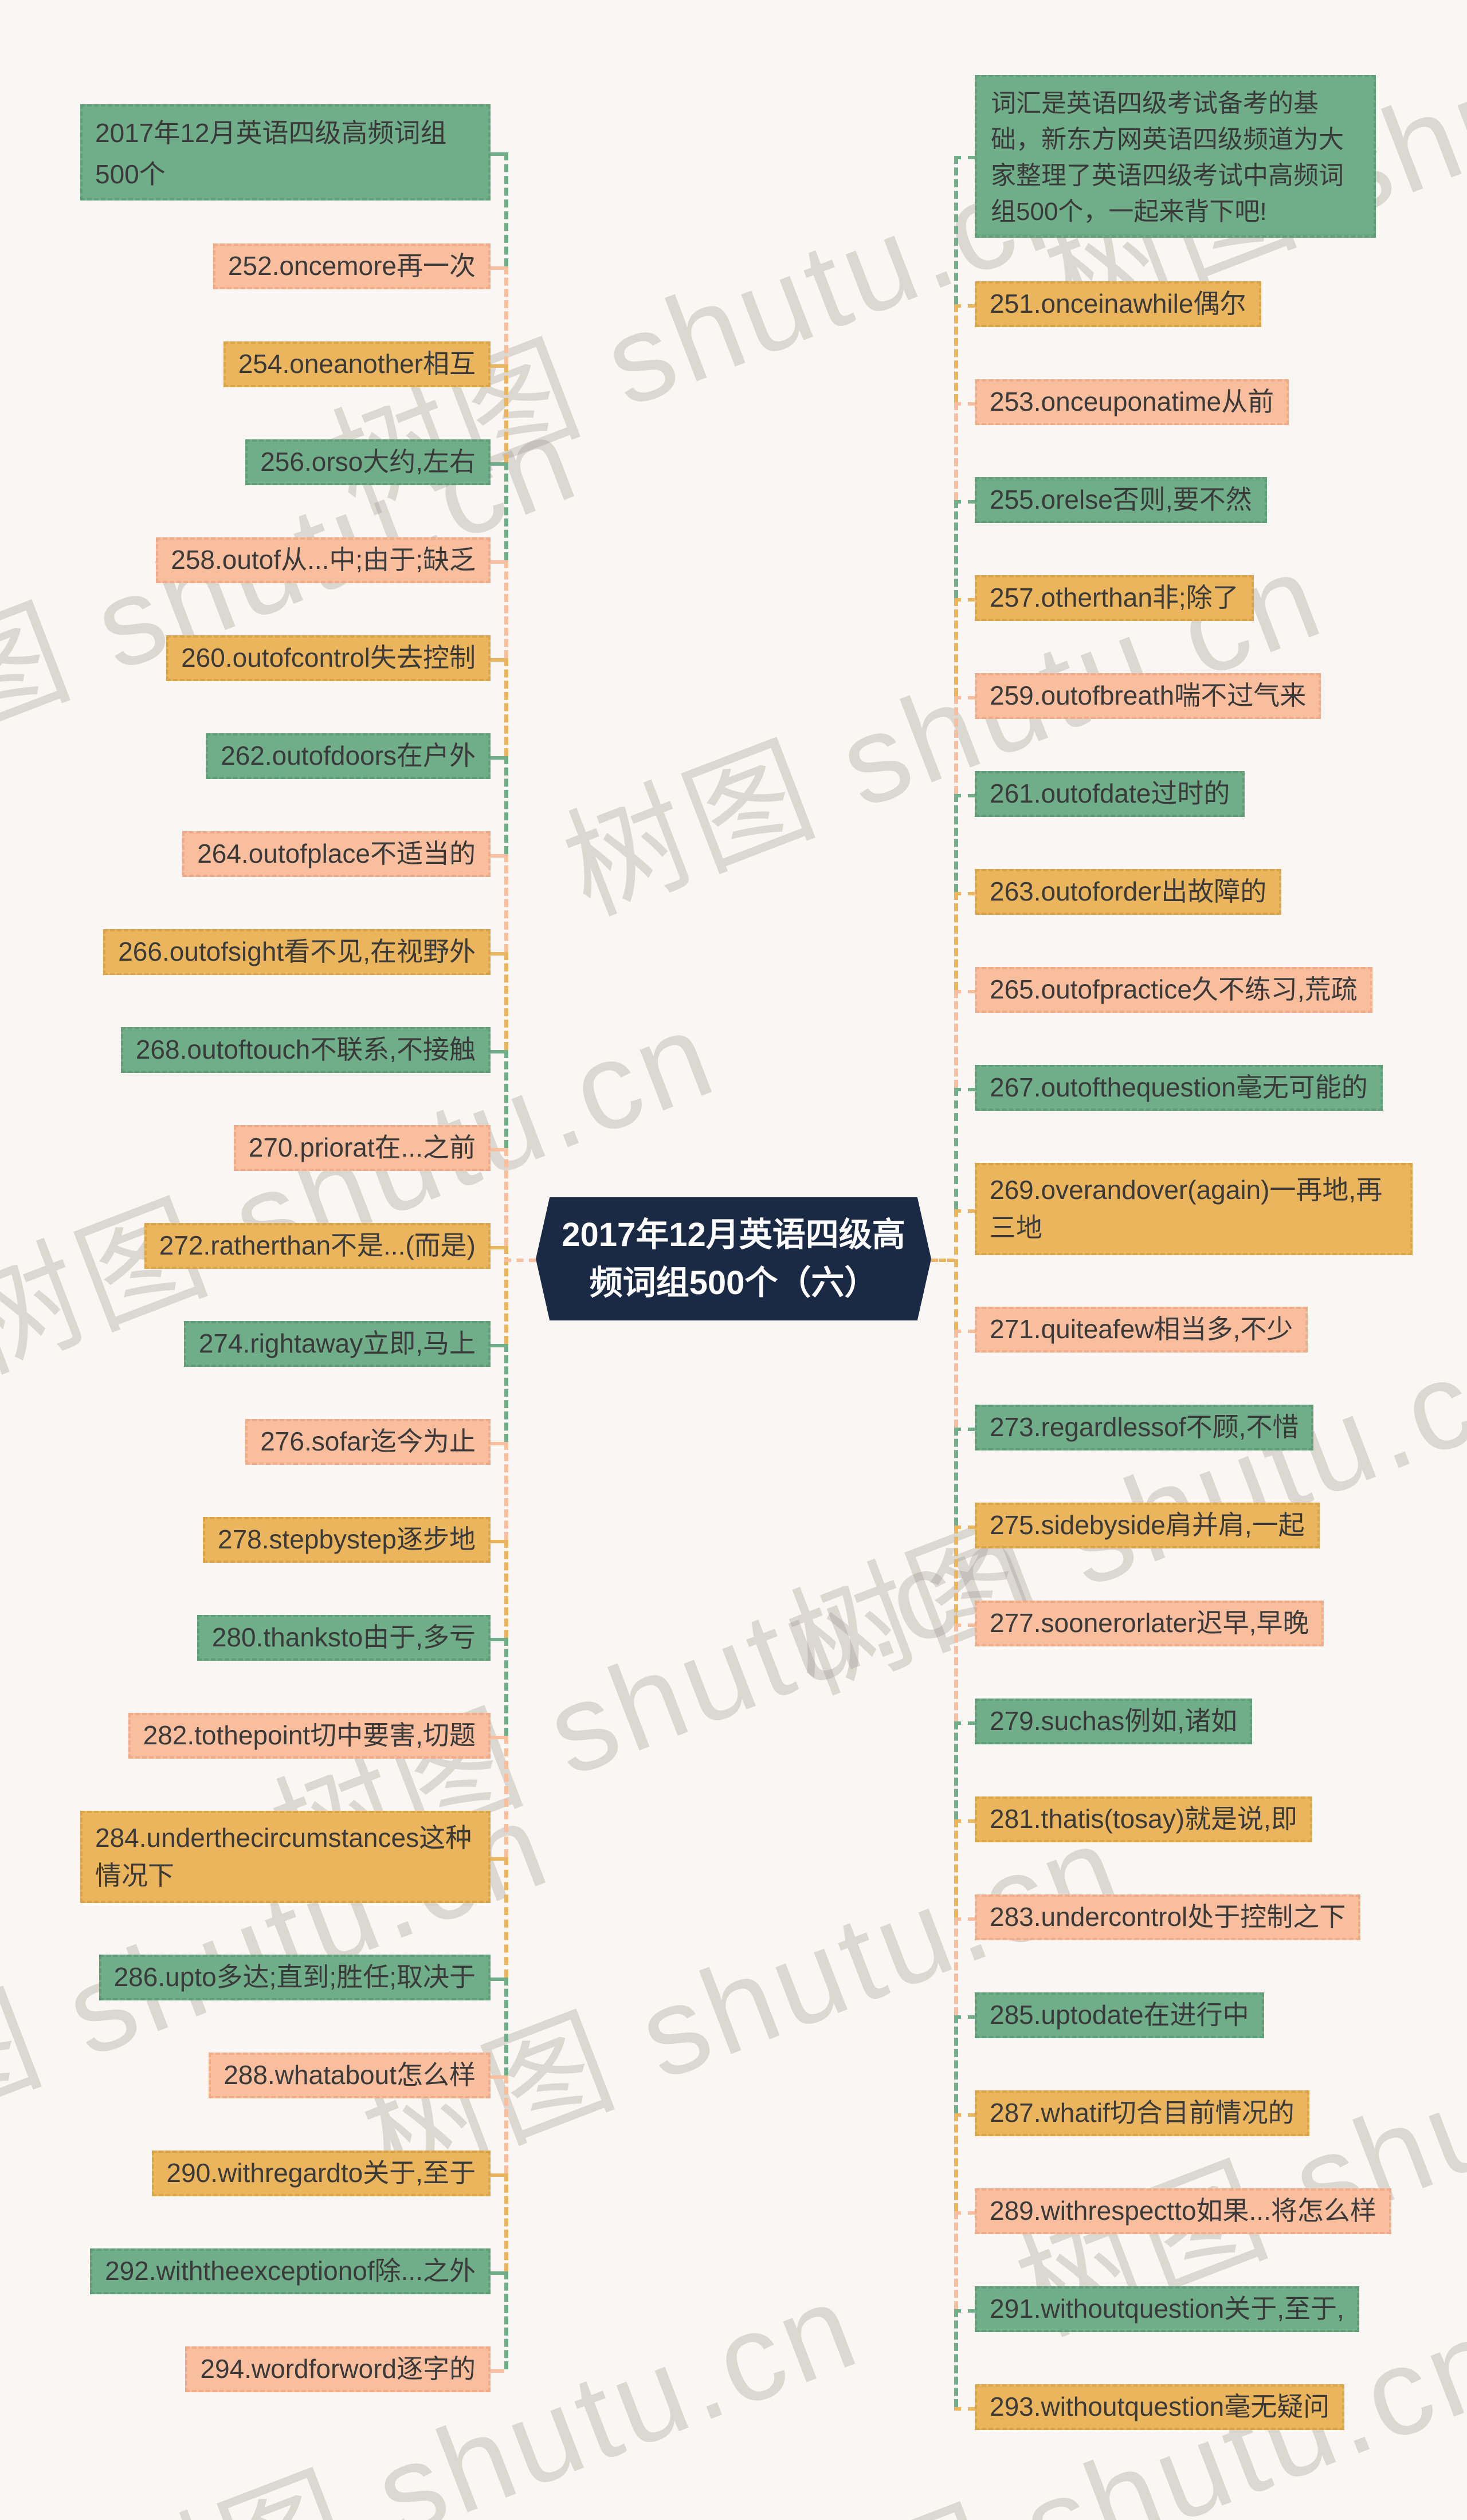  I want to click on phrase-box: 272.ratherthan不是...(而是), so click(317, 1246).